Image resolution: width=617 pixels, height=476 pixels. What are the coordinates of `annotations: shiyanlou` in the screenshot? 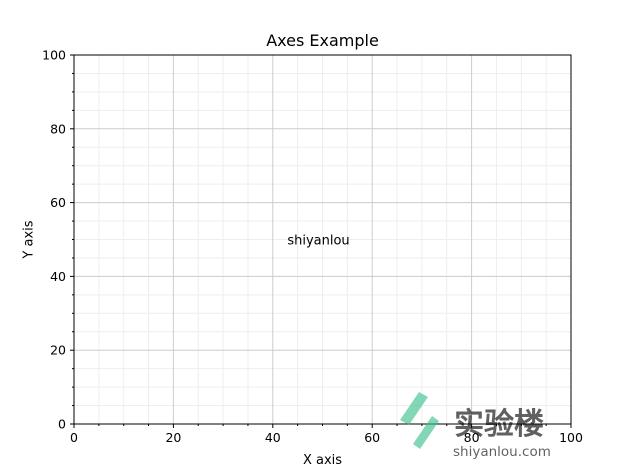 It's located at (318, 241).